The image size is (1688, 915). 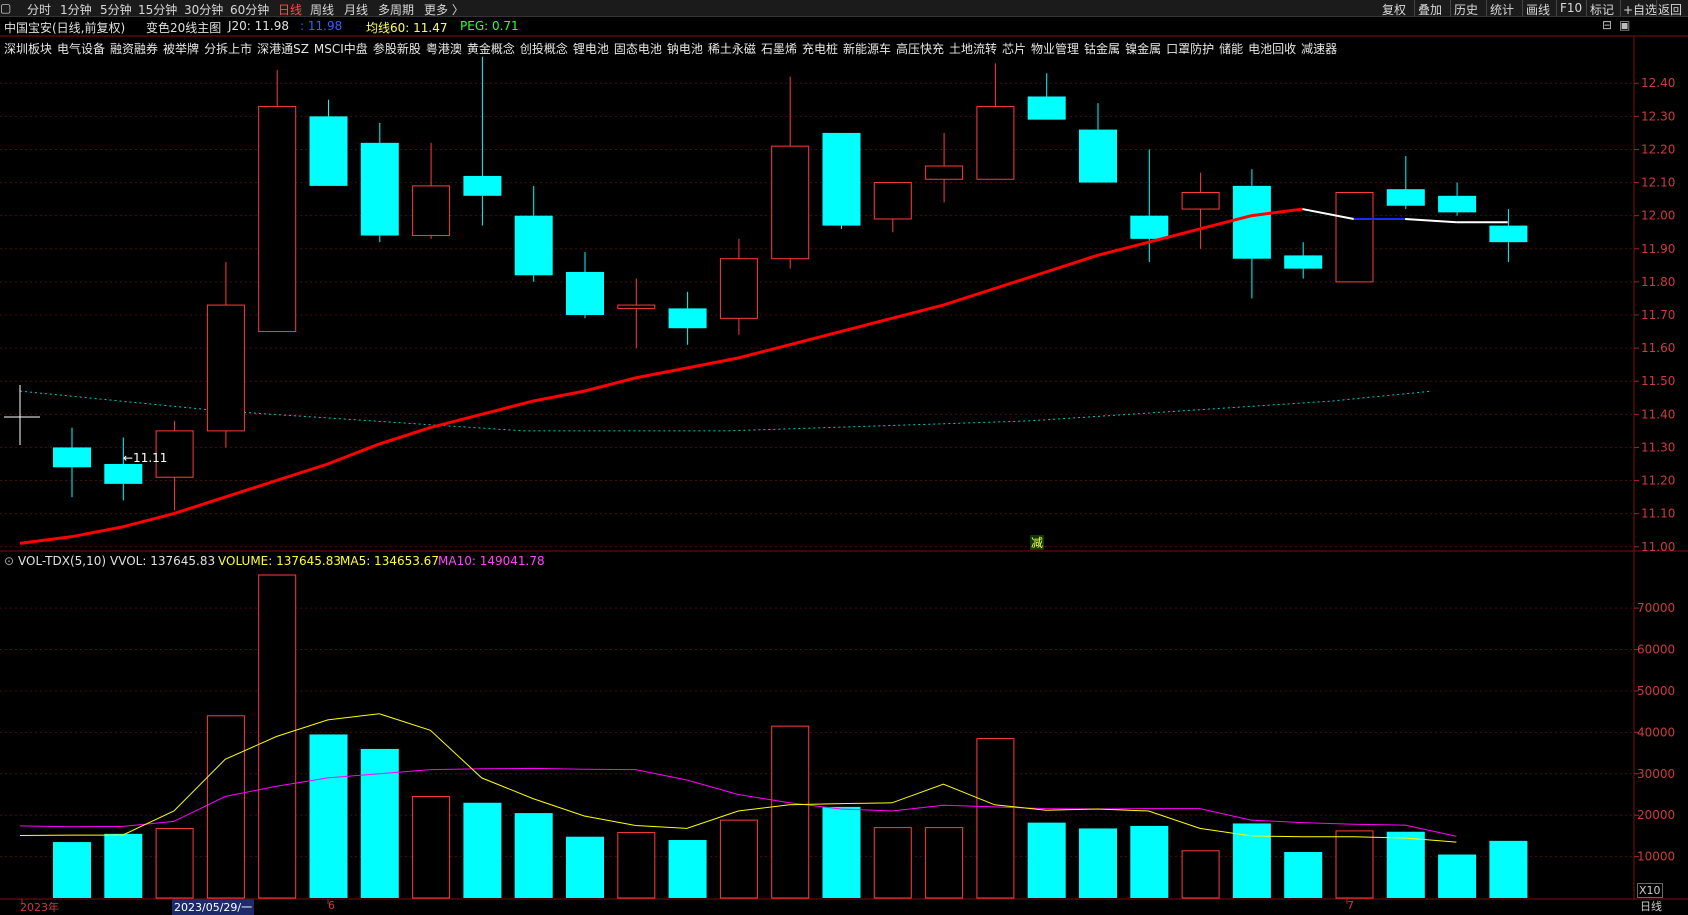 What do you see at coordinates (389, 561) in the screenshot?
I see `ma5-value: MA5: 134653.67` at bounding box center [389, 561].